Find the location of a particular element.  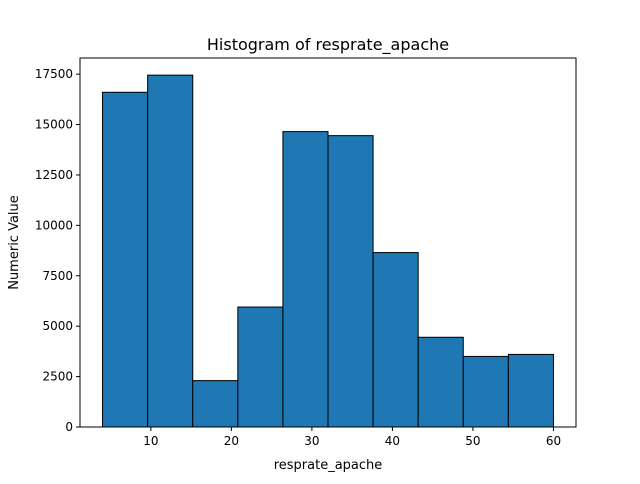

y-axis-label: Numeric Value is located at coordinates (14, 242).